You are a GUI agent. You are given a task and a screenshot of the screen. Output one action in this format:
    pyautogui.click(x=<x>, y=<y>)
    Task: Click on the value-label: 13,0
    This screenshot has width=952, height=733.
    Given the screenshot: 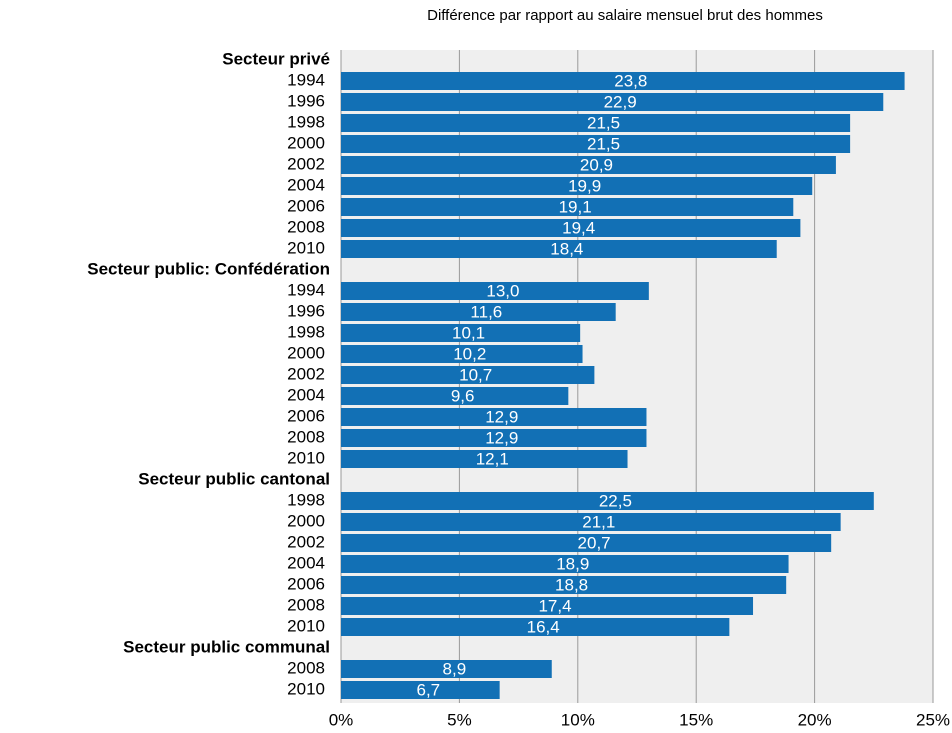 What is the action you would take?
    pyautogui.click(x=502, y=290)
    